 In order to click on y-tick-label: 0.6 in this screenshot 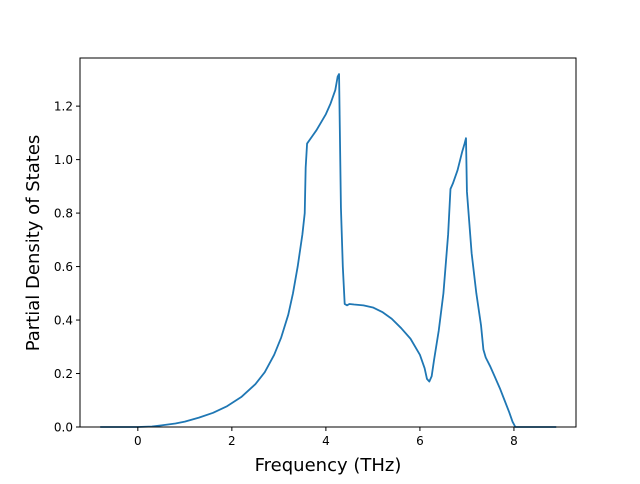, I will do `click(63, 267)`.